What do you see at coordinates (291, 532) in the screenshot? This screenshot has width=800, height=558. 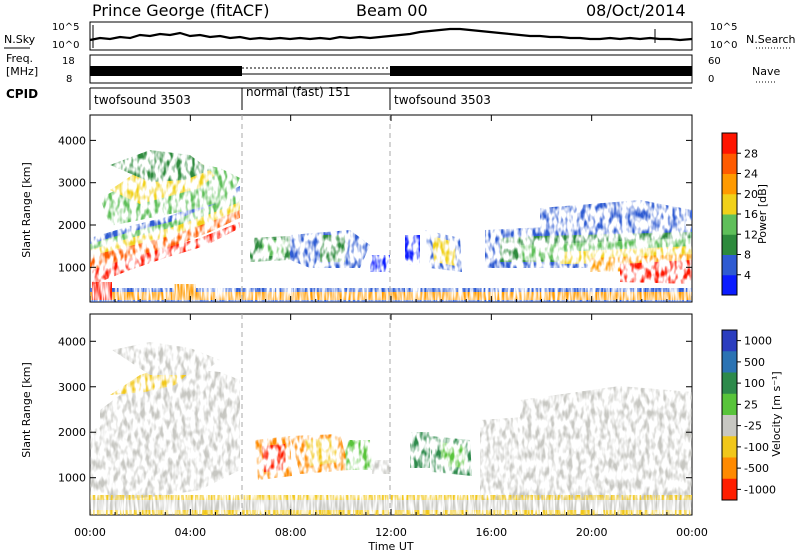 I see `x-tick-label: 08:00` at bounding box center [291, 532].